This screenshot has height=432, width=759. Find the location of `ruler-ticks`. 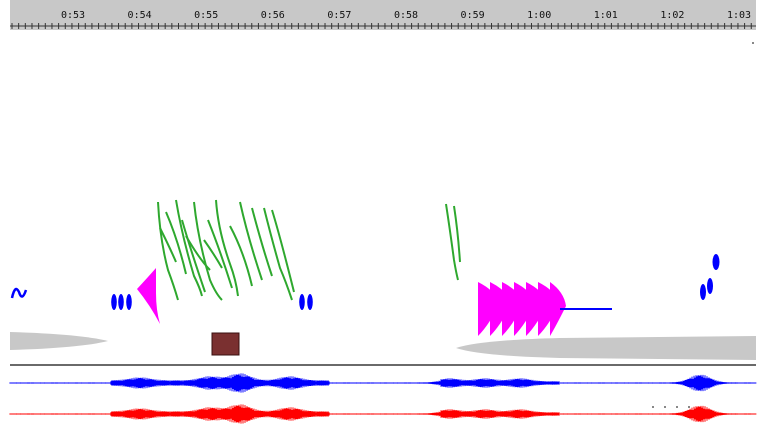

ruler-ticks is located at coordinates (383, 26).